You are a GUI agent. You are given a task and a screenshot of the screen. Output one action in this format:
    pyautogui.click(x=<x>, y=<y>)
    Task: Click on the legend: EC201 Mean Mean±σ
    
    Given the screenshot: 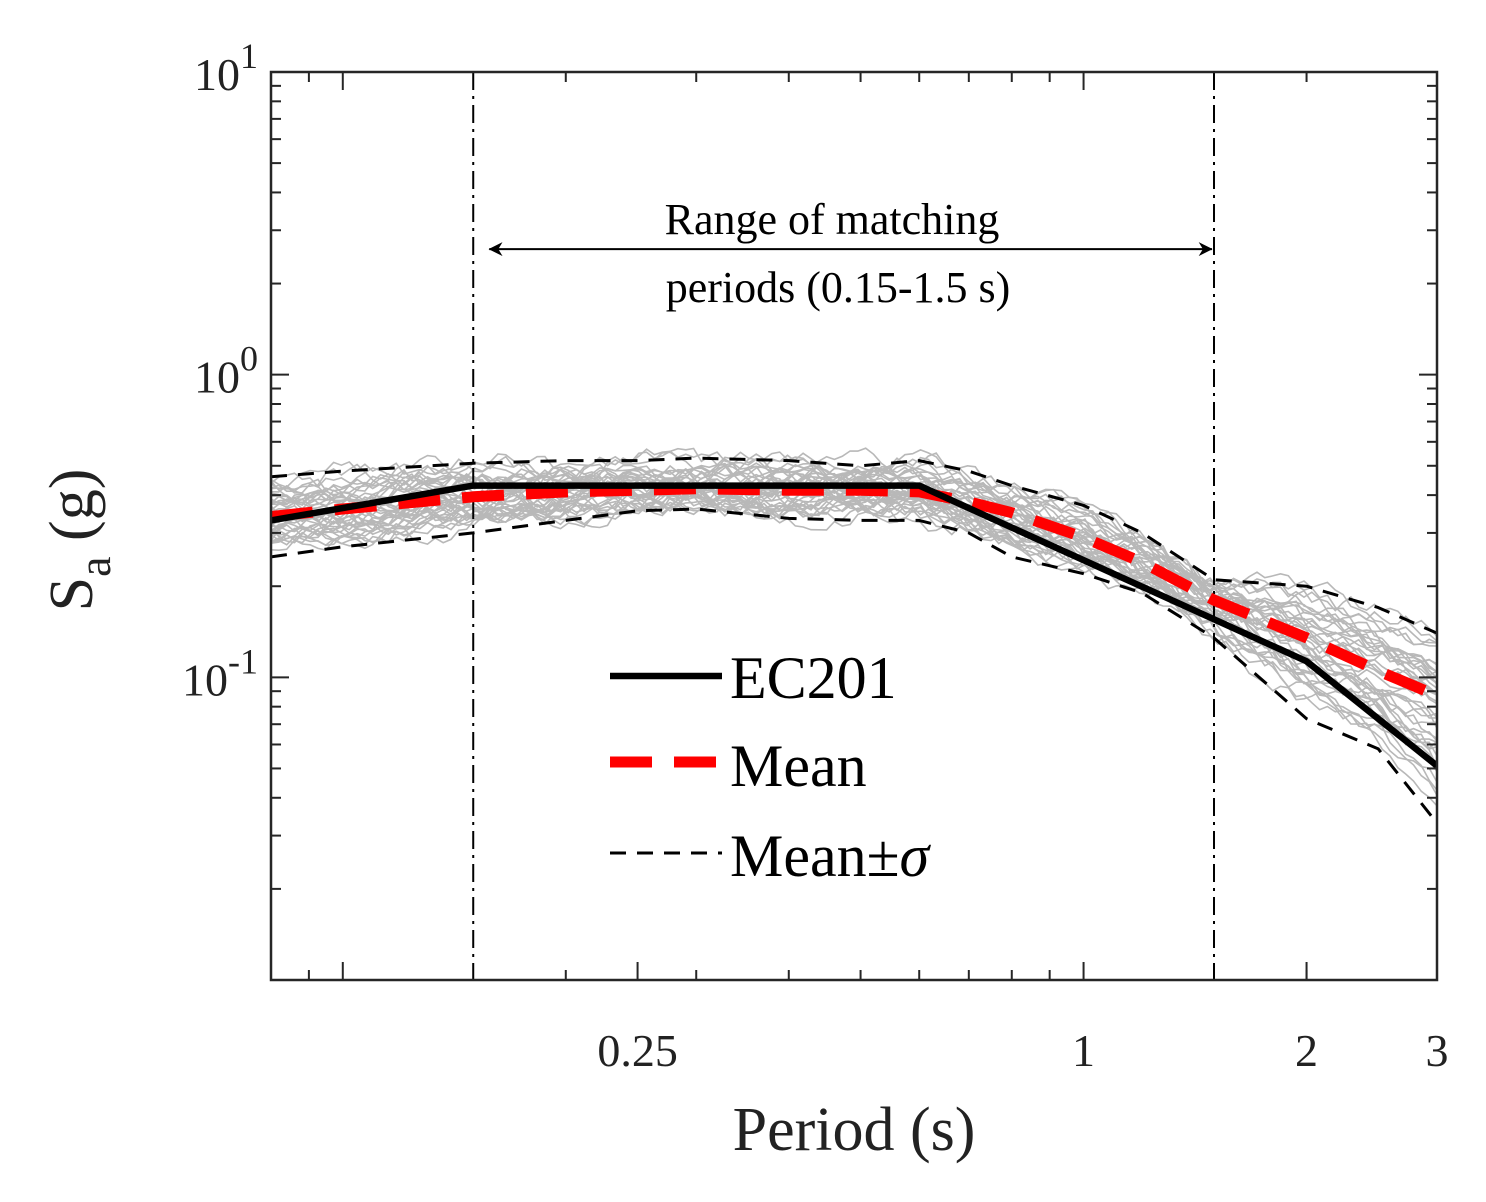 What is the action you would take?
    pyautogui.click(x=771, y=767)
    